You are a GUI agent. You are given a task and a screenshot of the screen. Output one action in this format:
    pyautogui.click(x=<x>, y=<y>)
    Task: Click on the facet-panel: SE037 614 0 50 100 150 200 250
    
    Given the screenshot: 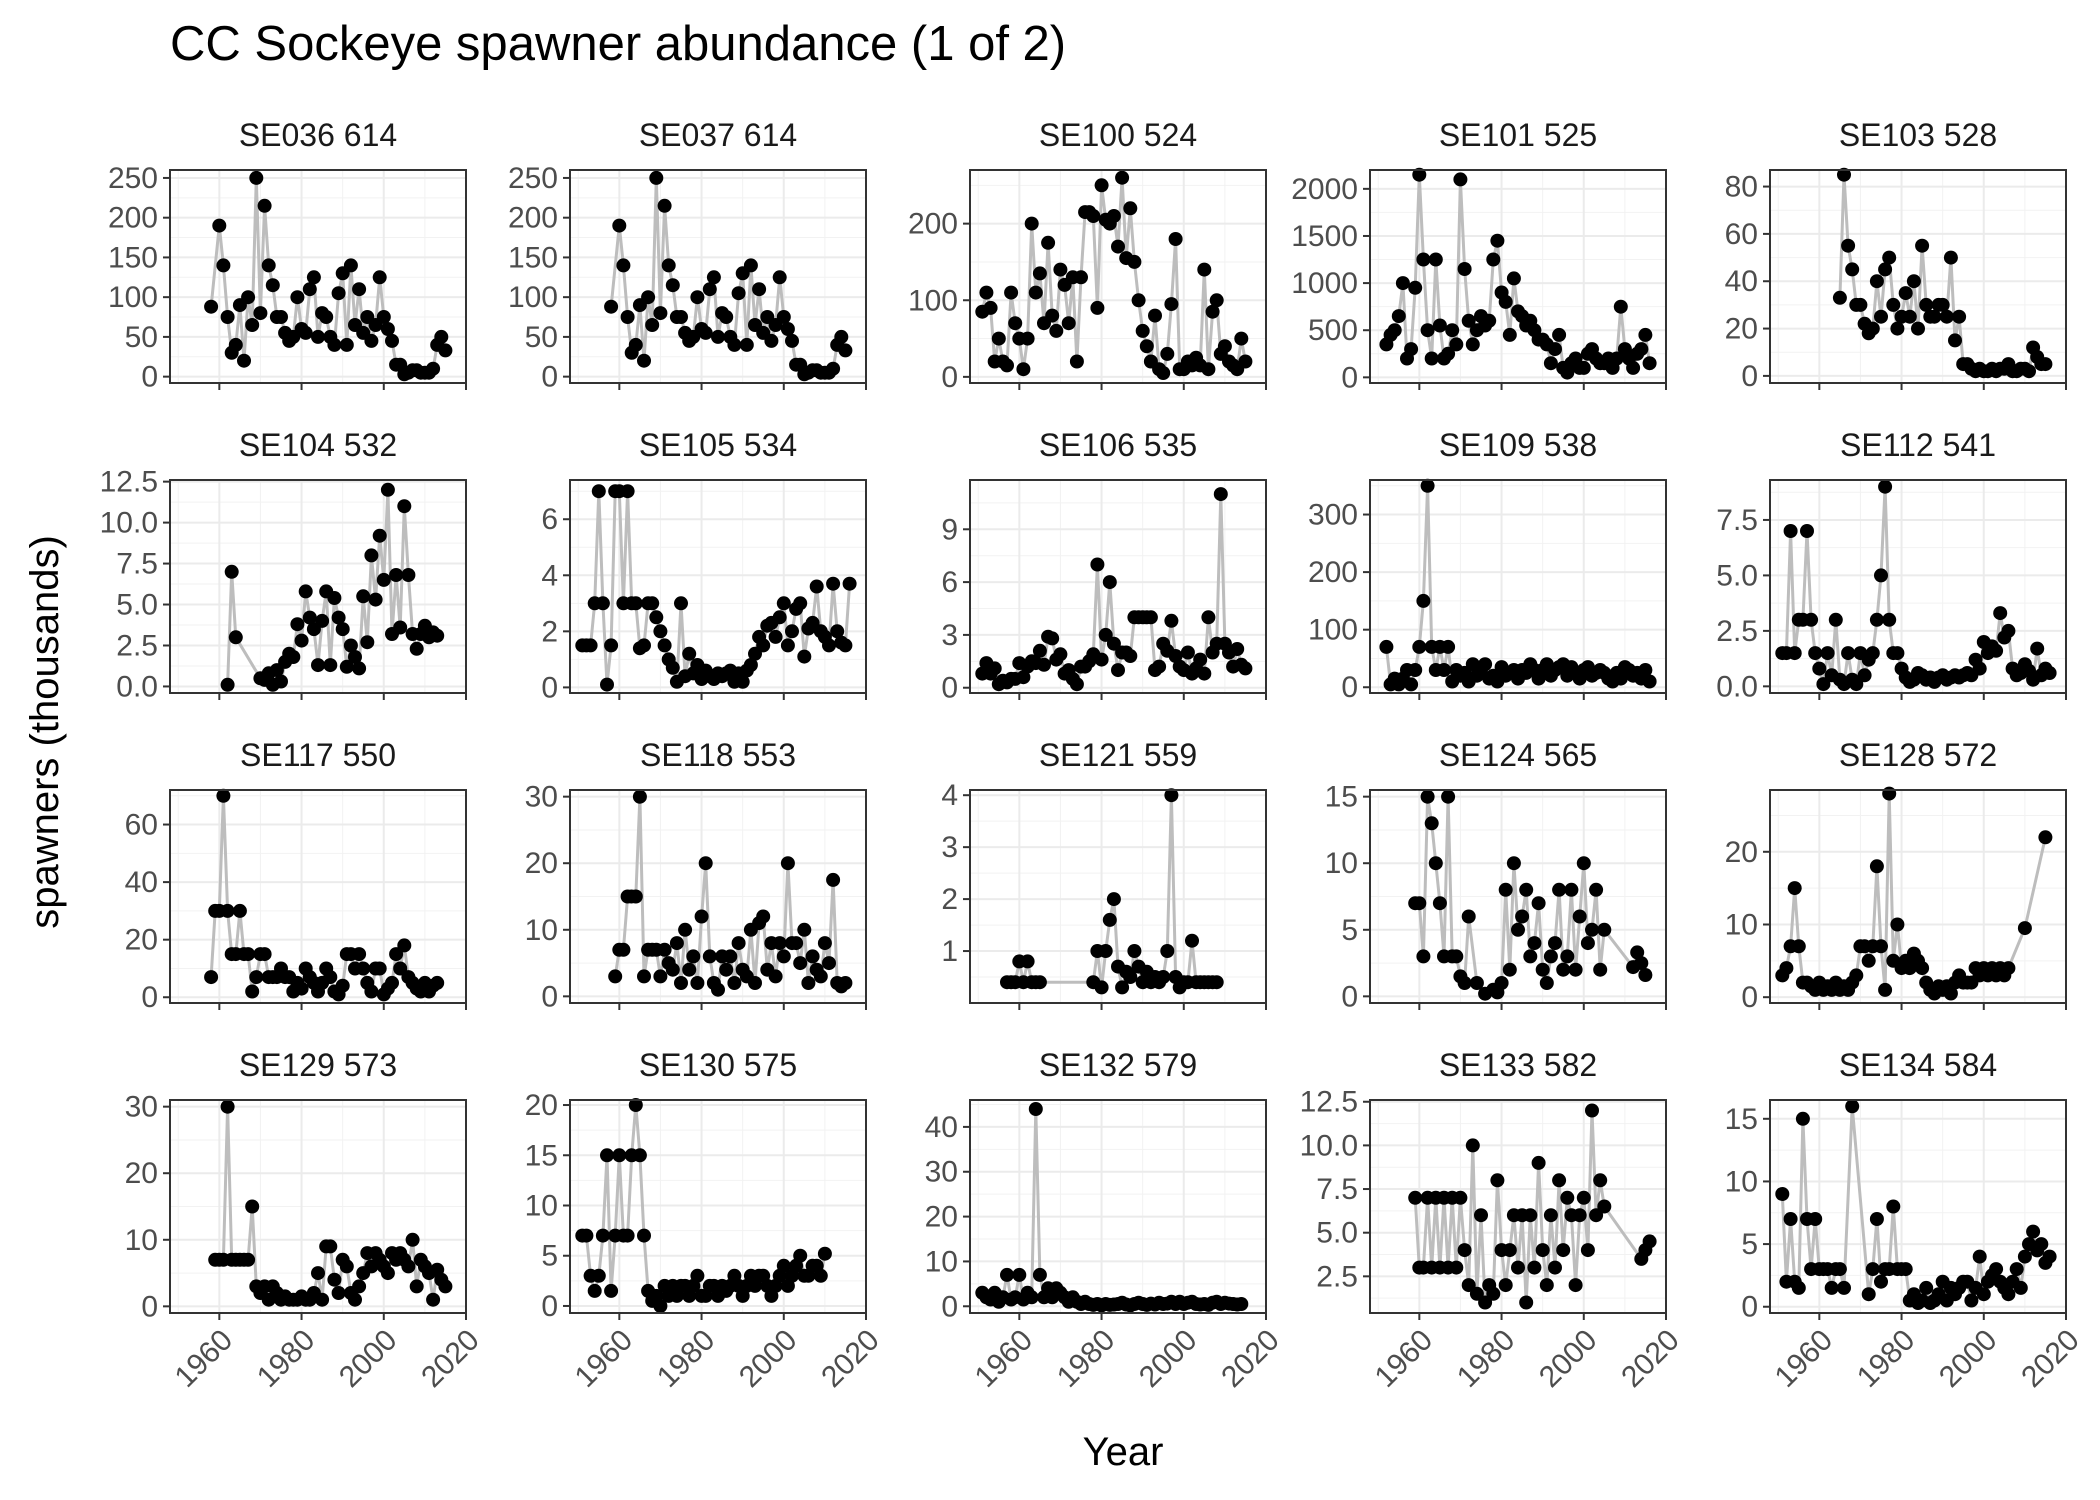 What is the action you would take?
    pyautogui.click(x=687, y=255)
    